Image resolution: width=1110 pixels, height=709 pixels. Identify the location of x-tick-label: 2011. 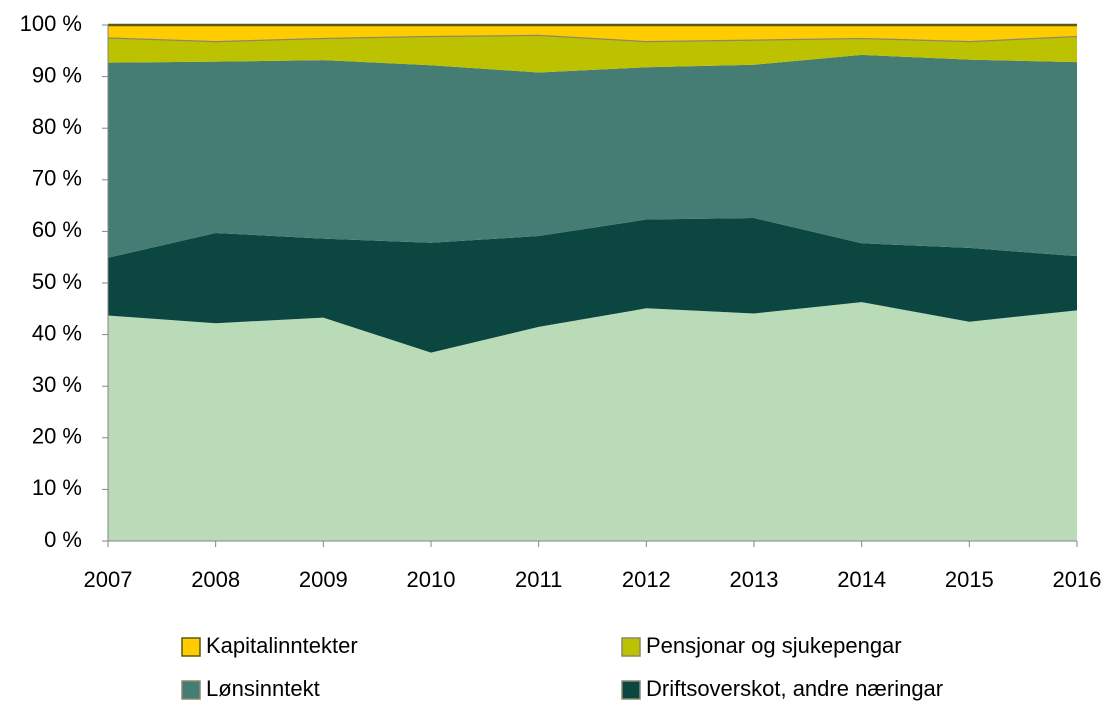
(538, 579).